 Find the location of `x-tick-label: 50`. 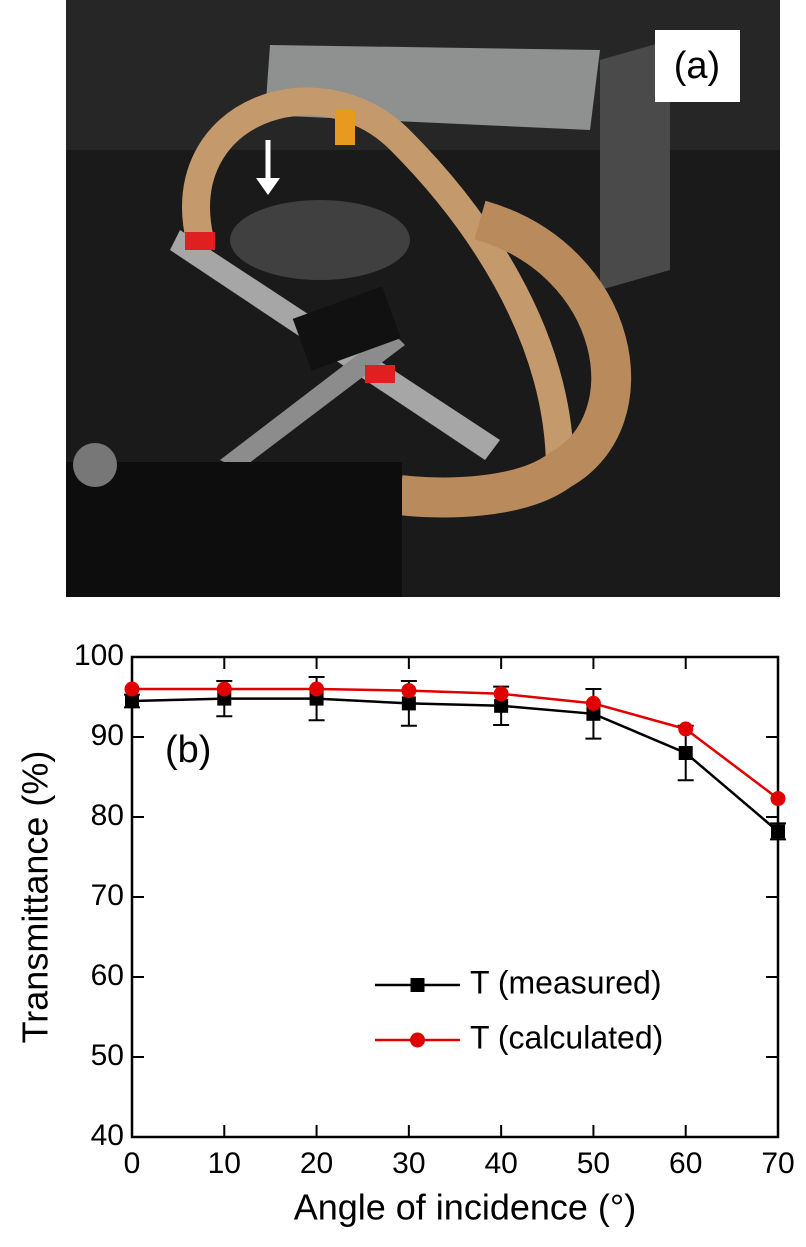

x-tick-label: 50 is located at coordinates (593, 1163).